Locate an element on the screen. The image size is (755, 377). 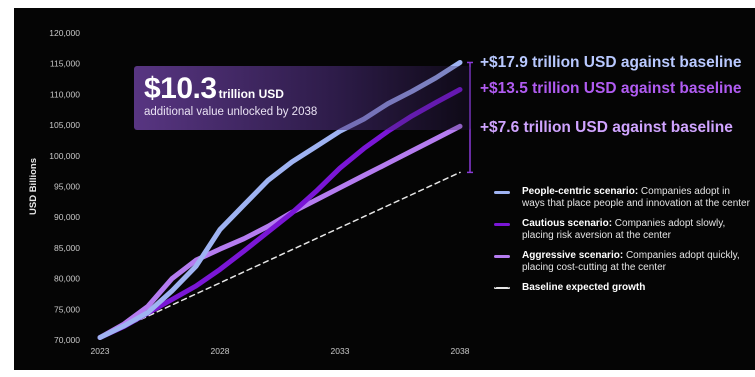
y-tick-label: 100,000 is located at coordinates (64, 156).